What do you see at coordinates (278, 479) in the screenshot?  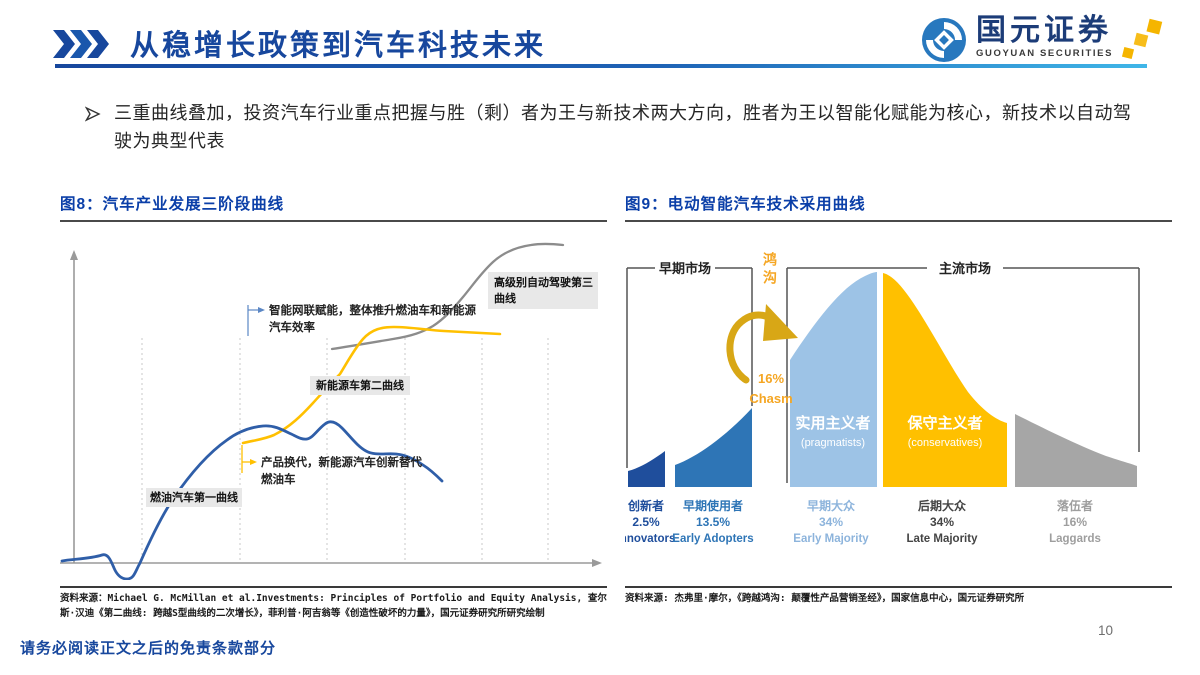 I see `annotation-replacement-line2: 燃油车` at bounding box center [278, 479].